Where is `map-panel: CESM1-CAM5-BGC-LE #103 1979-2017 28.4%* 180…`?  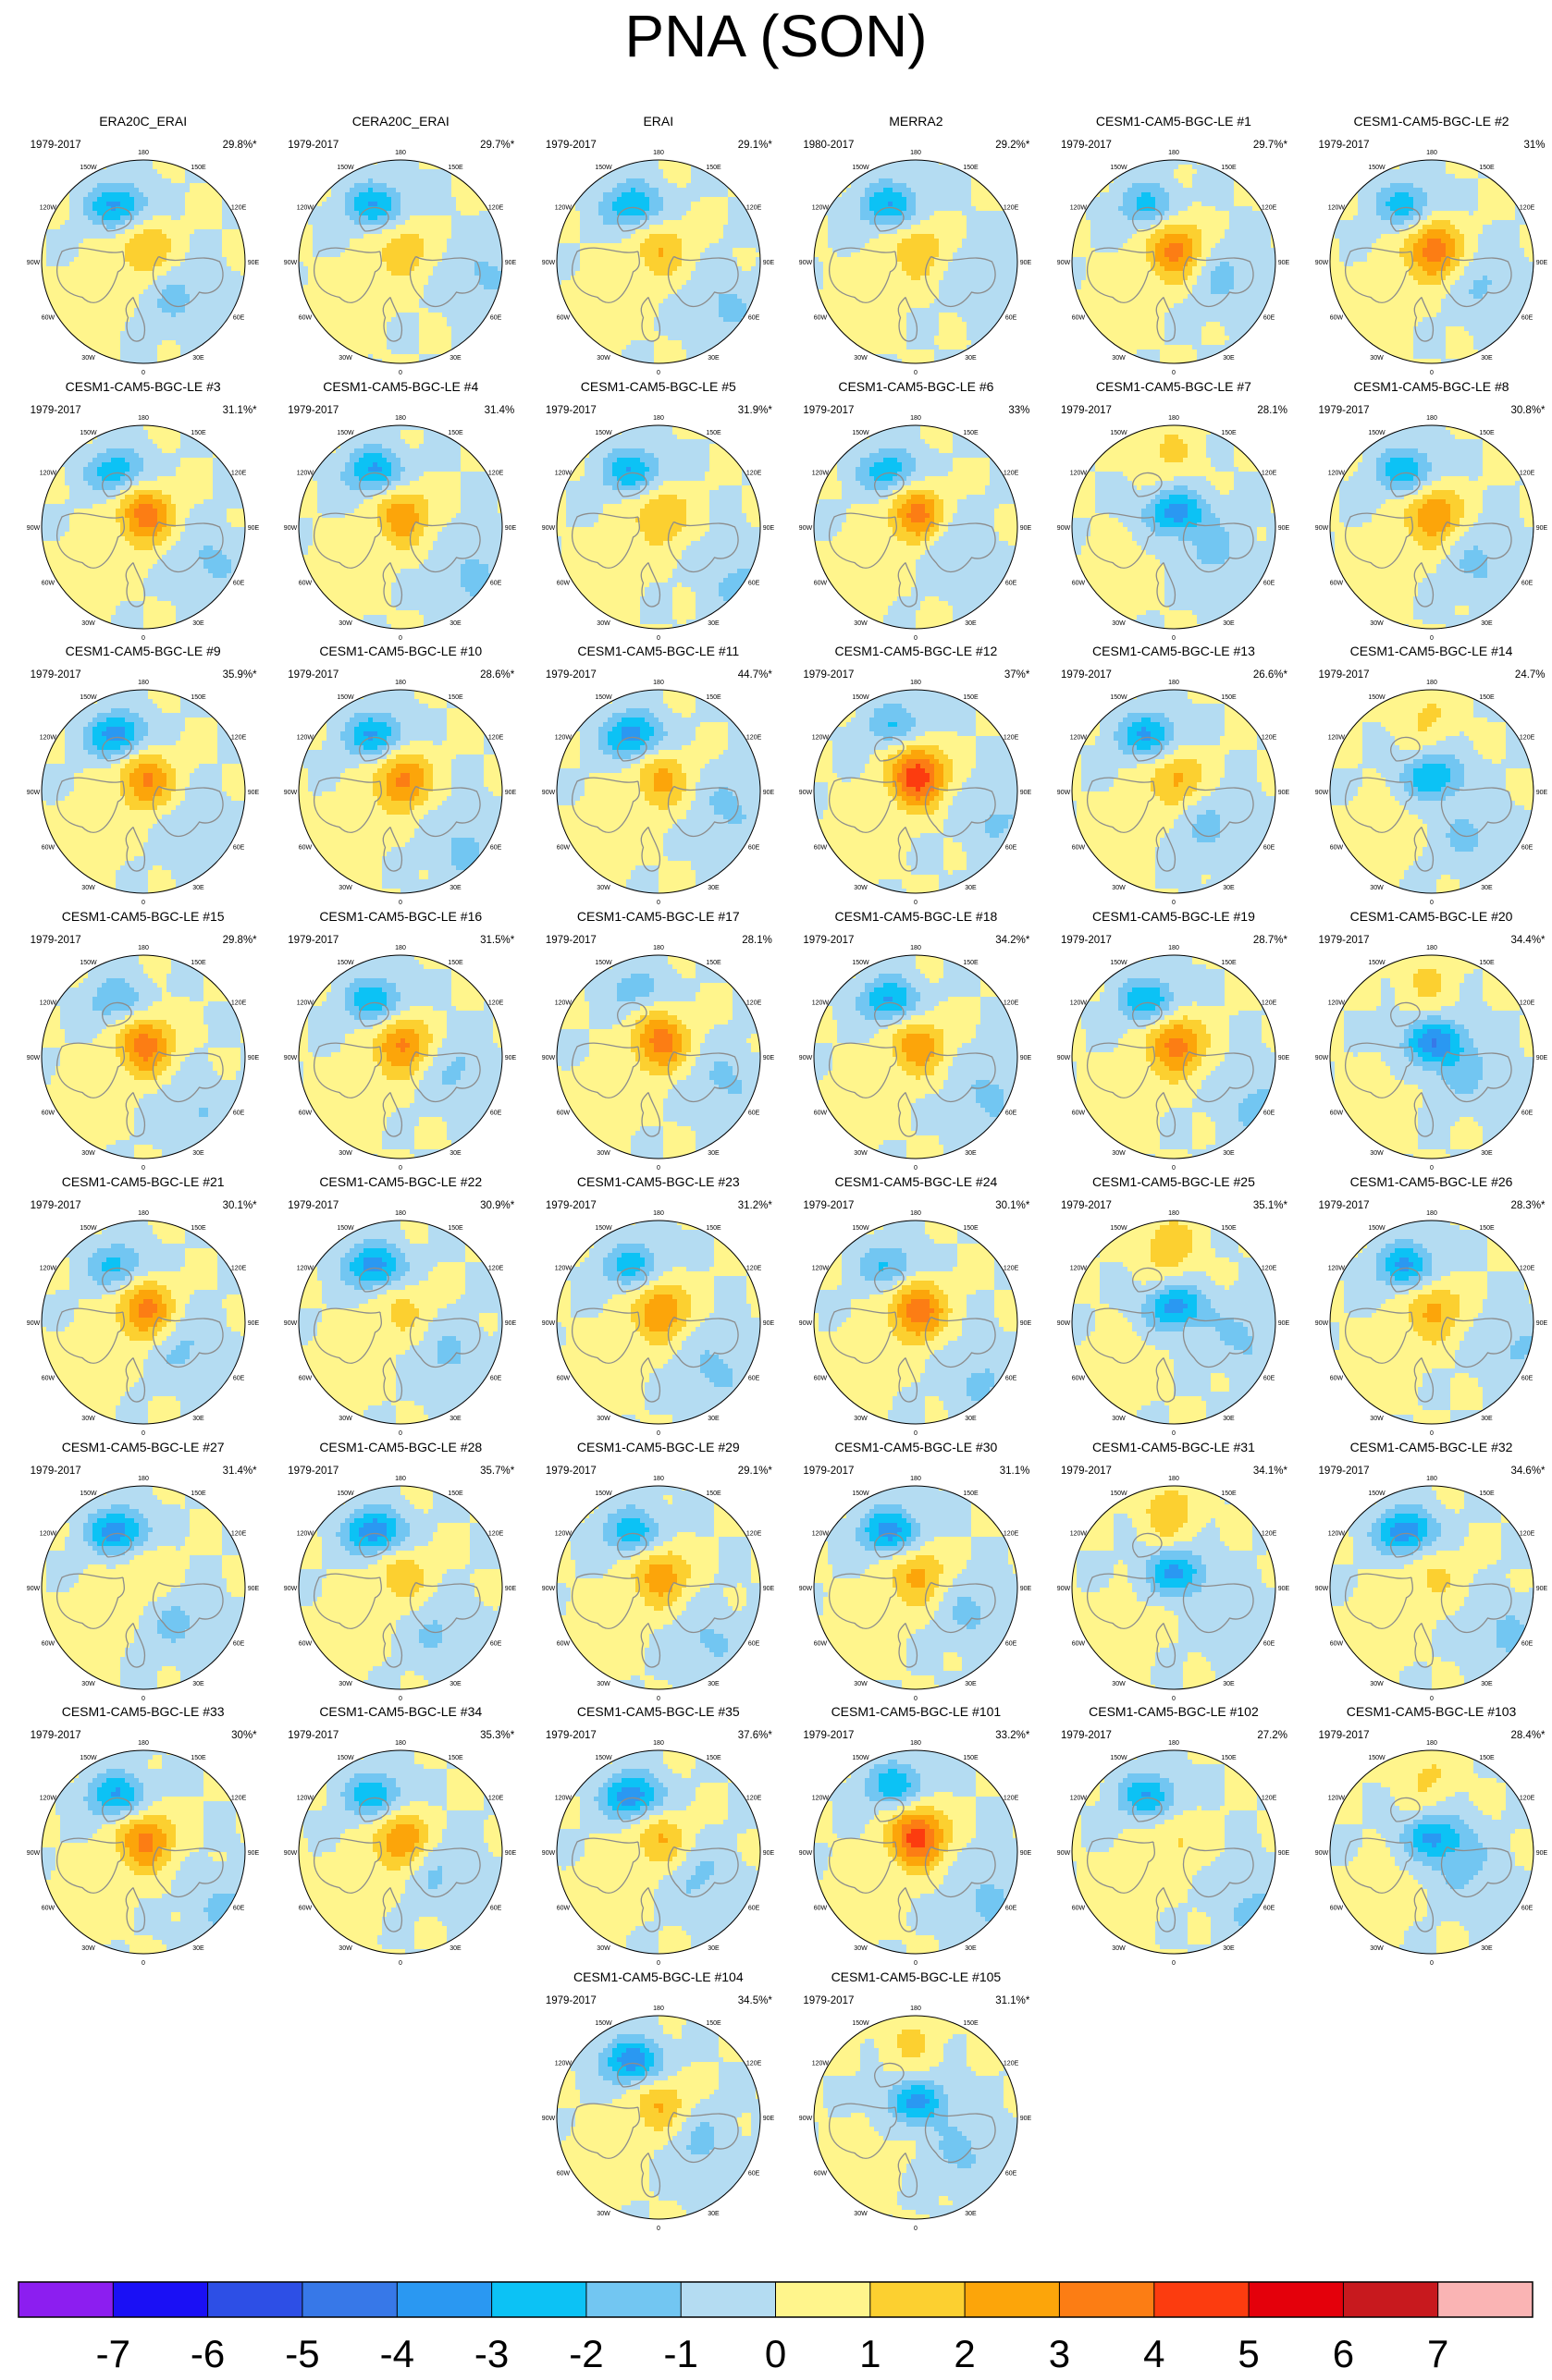
map-panel: CESM1-CAM5-BGC-LE #103 1979-2017 28.4%* 180… is located at coordinates (1429, 1836).